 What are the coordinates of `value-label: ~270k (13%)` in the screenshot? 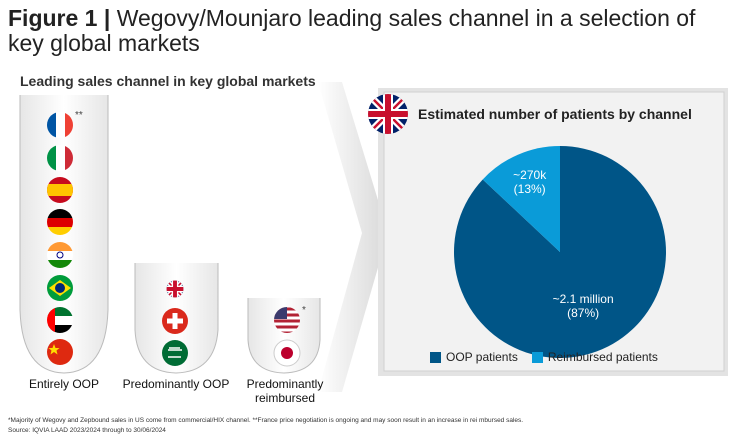 It's located at (530, 181).